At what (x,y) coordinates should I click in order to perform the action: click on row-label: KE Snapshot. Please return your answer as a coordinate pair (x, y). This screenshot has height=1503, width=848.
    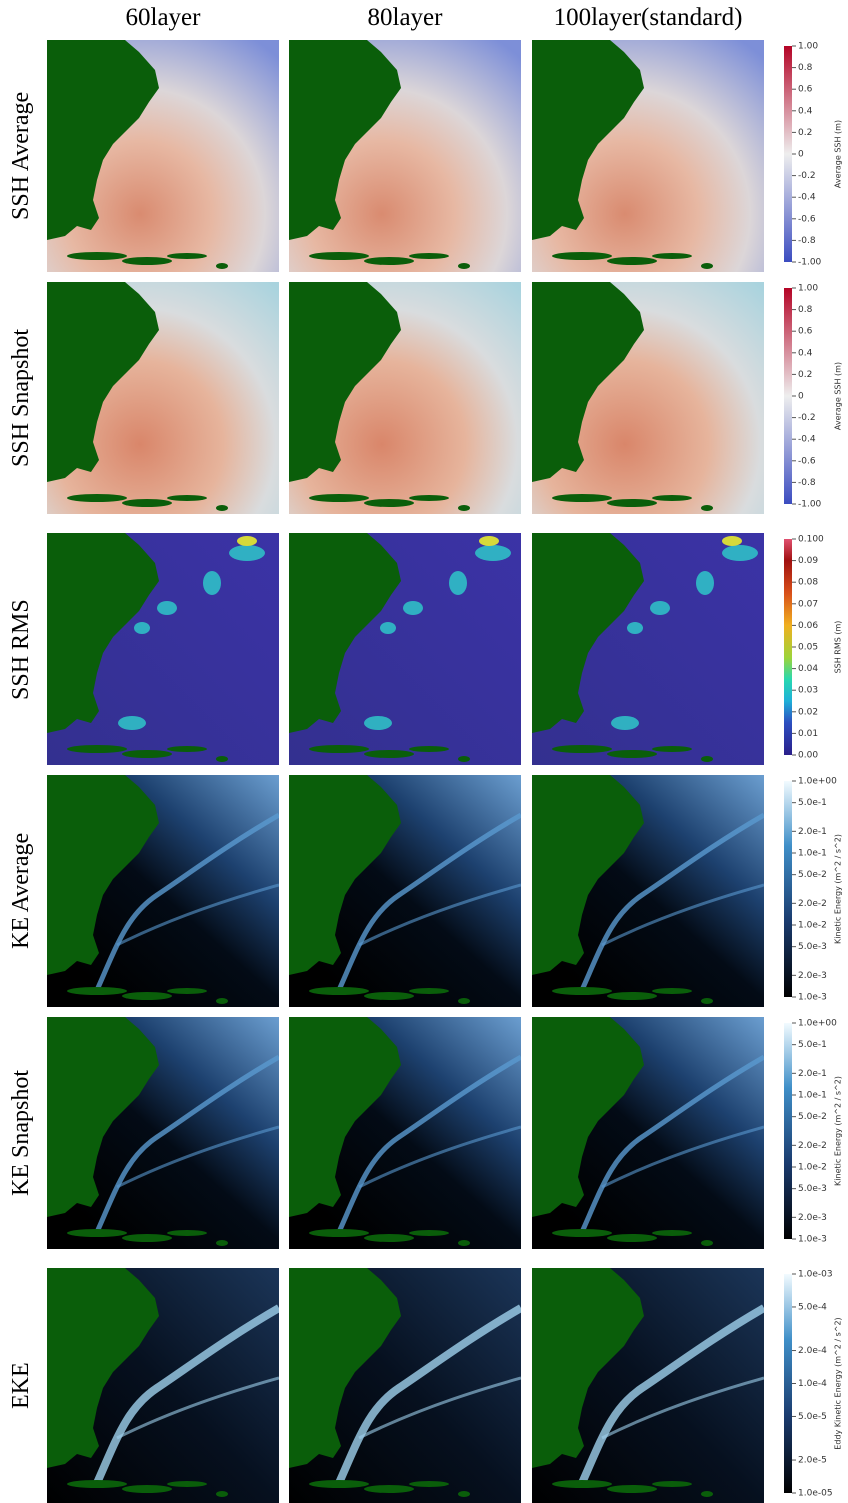
    Looking at the image, I should click on (21, 1133).